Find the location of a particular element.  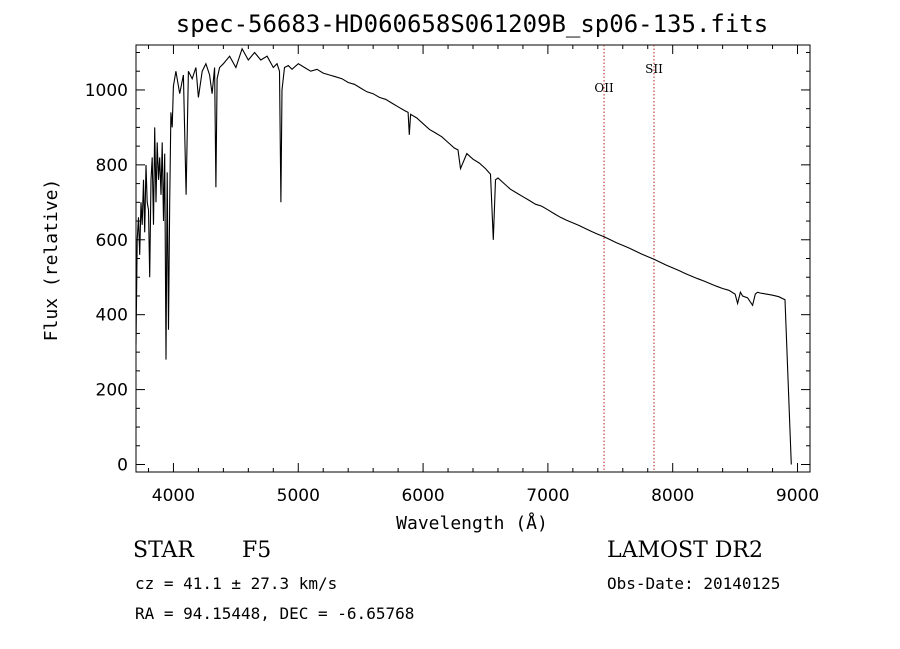

y-tick-label: 200 is located at coordinates (112, 391).